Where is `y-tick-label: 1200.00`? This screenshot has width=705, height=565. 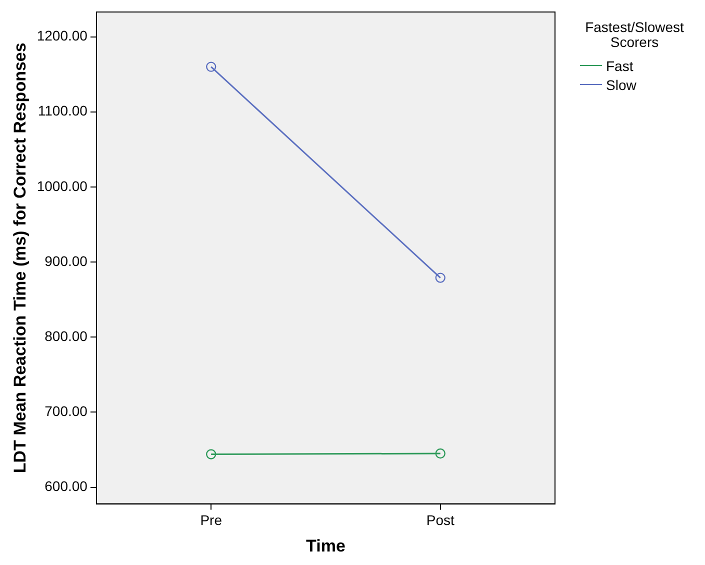
y-tick-label: 1200.00 is located at coordinates (62, 36).